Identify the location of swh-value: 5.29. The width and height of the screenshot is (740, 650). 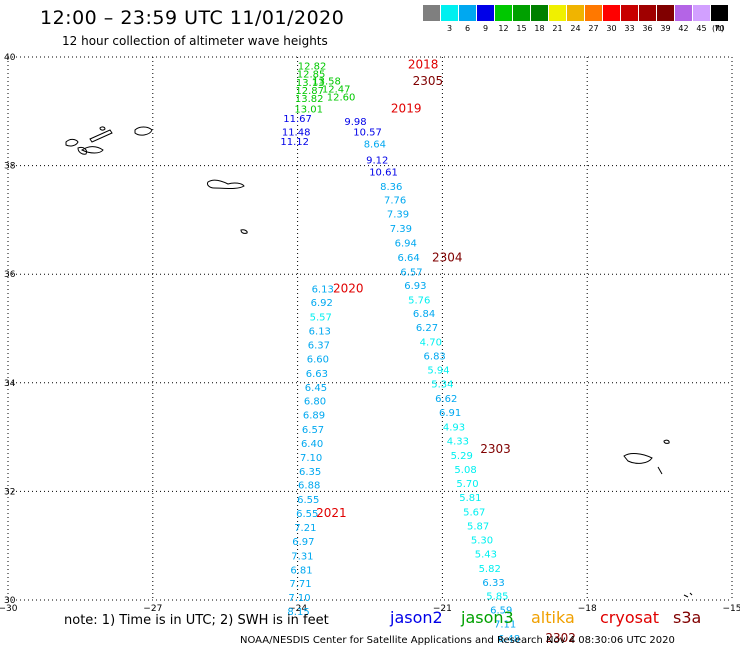
(462, 456).